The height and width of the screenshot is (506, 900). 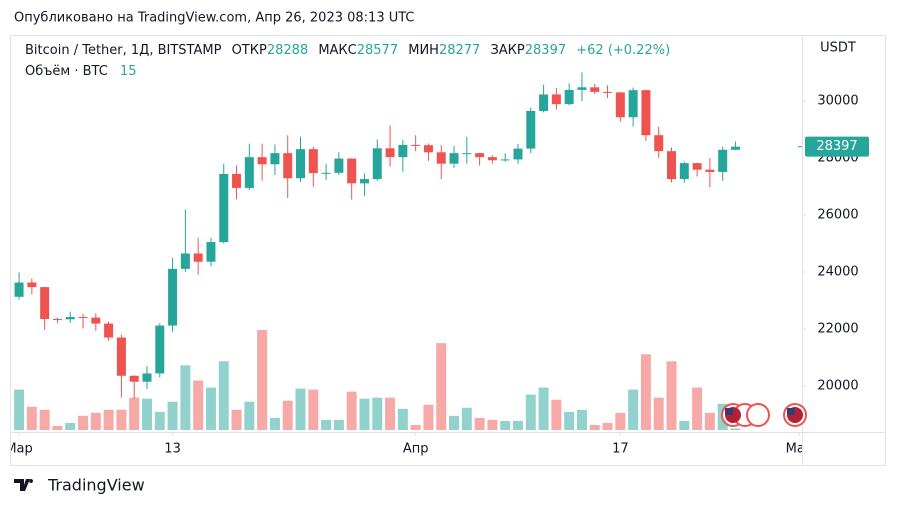 I want to click on high-label: МАКС, so click(x=337, y=50).